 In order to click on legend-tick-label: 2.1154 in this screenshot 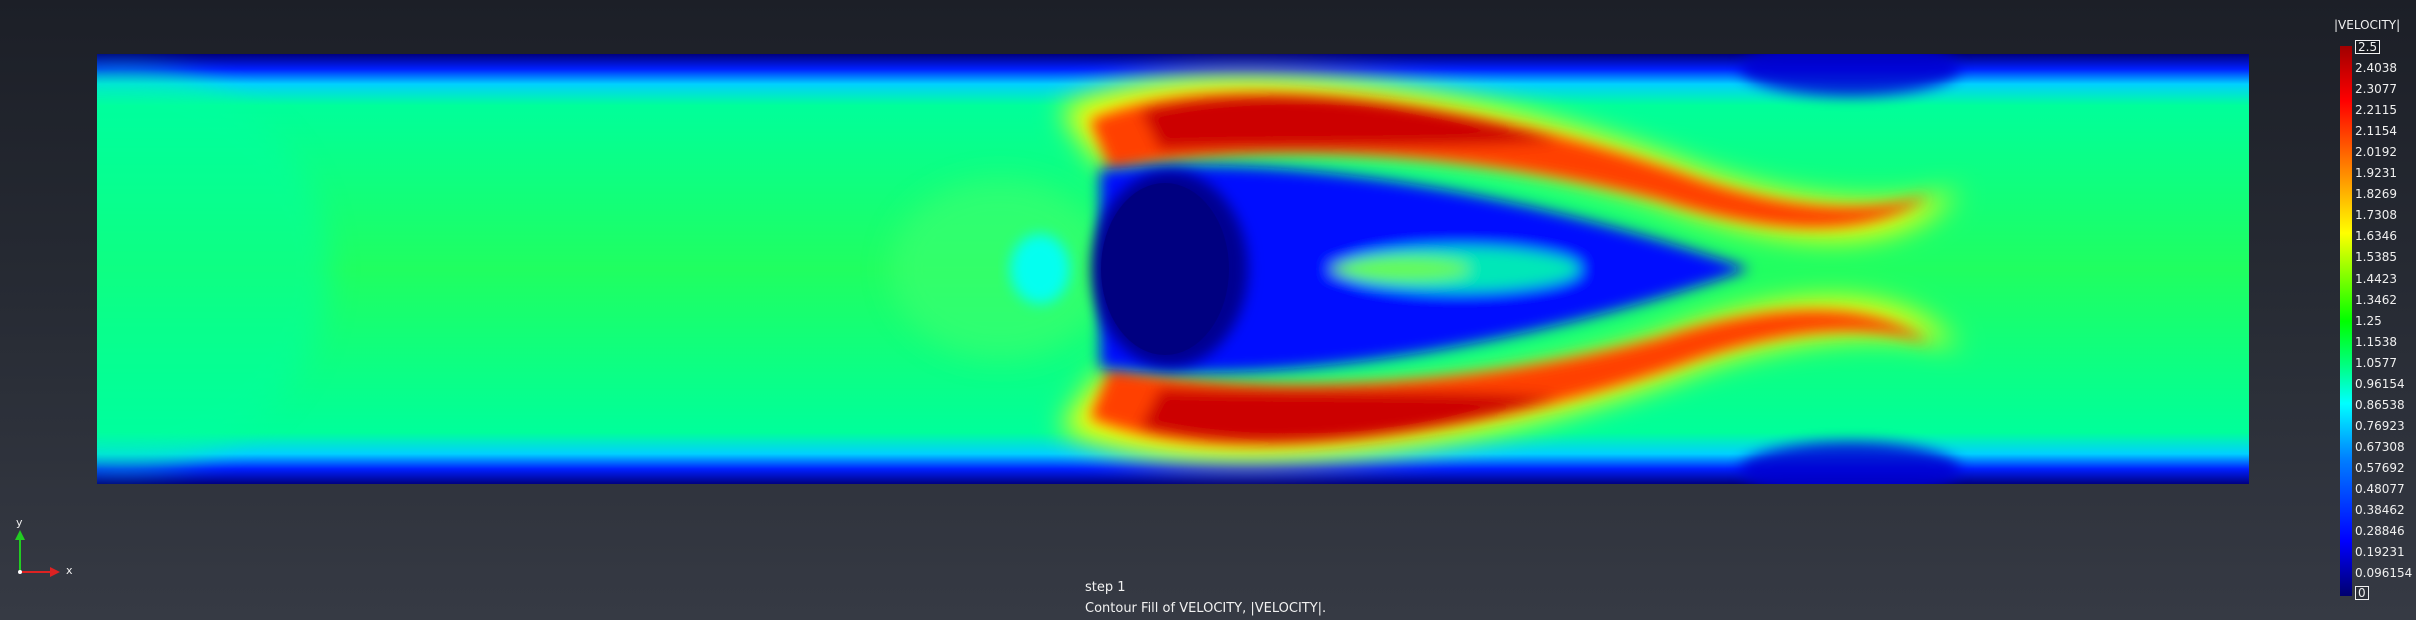, I will do `click(2376, 131)`.